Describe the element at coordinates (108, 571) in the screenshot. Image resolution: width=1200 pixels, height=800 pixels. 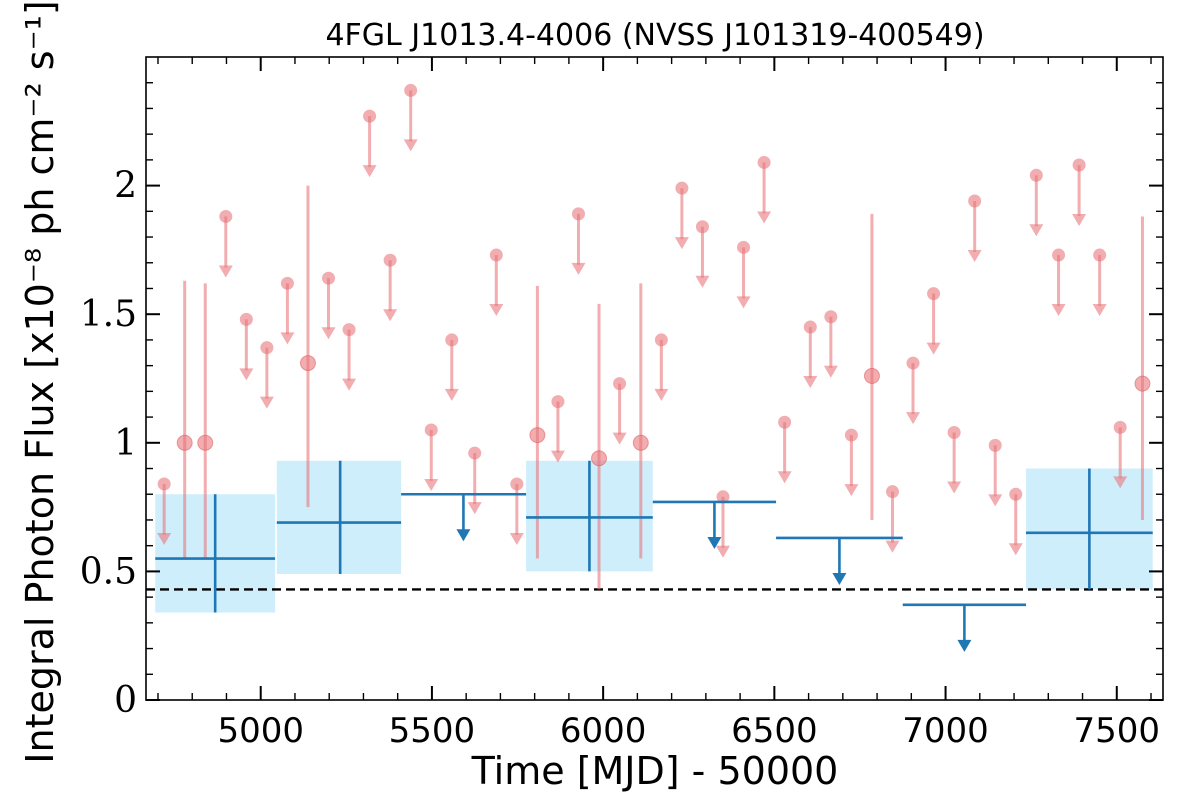
I see `y-tick-label: 0.5` at that location.